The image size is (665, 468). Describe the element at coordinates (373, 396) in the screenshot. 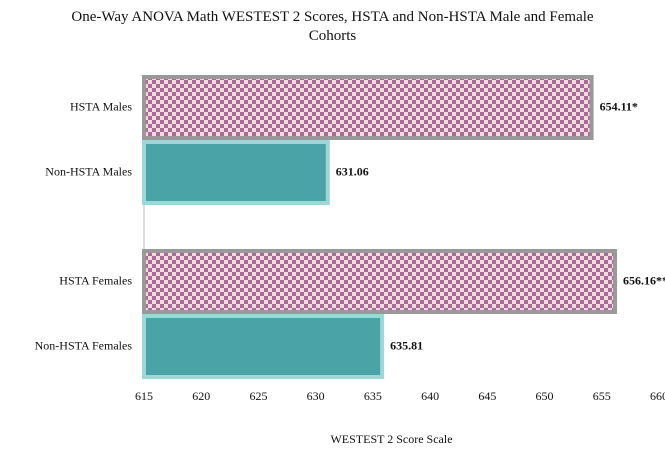

I see `x-tick-label: 635` at that location.